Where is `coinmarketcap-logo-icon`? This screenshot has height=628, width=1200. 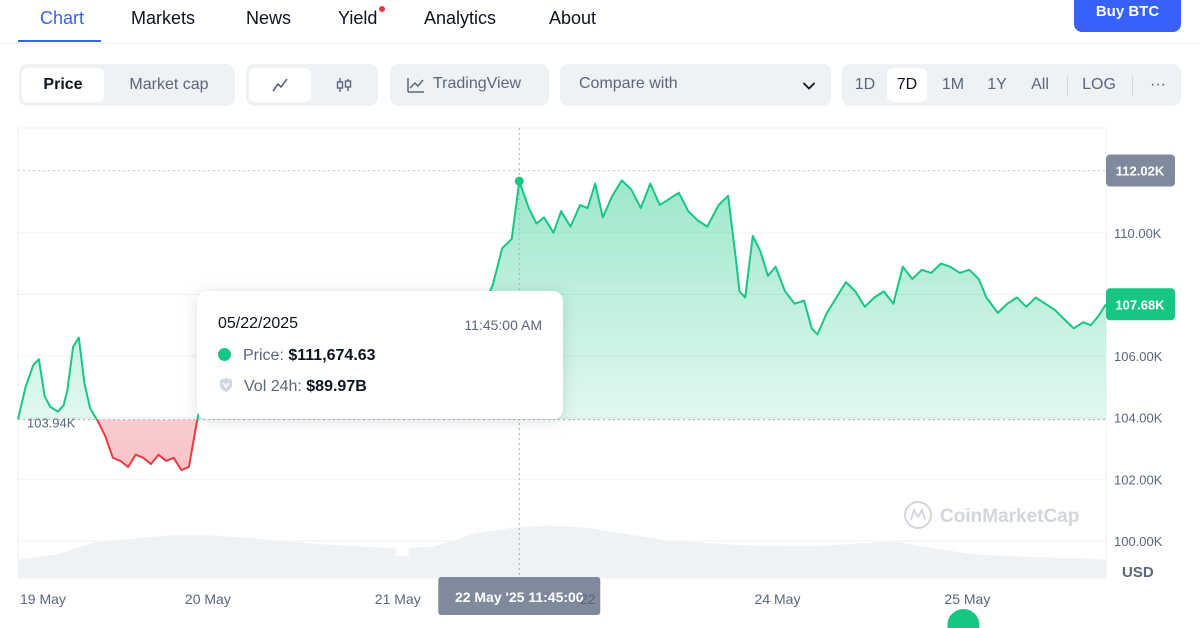
coinmarketcap-logo-icon is located at coordinates (918, 515).